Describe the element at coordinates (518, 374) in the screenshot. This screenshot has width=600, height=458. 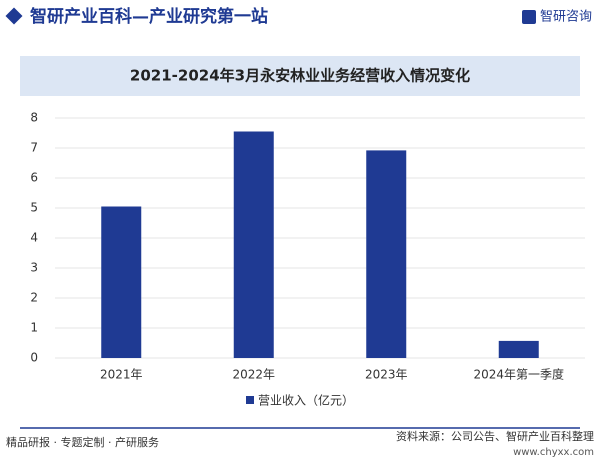
I see `x-tick-label: 2024年第一季度` at that location.